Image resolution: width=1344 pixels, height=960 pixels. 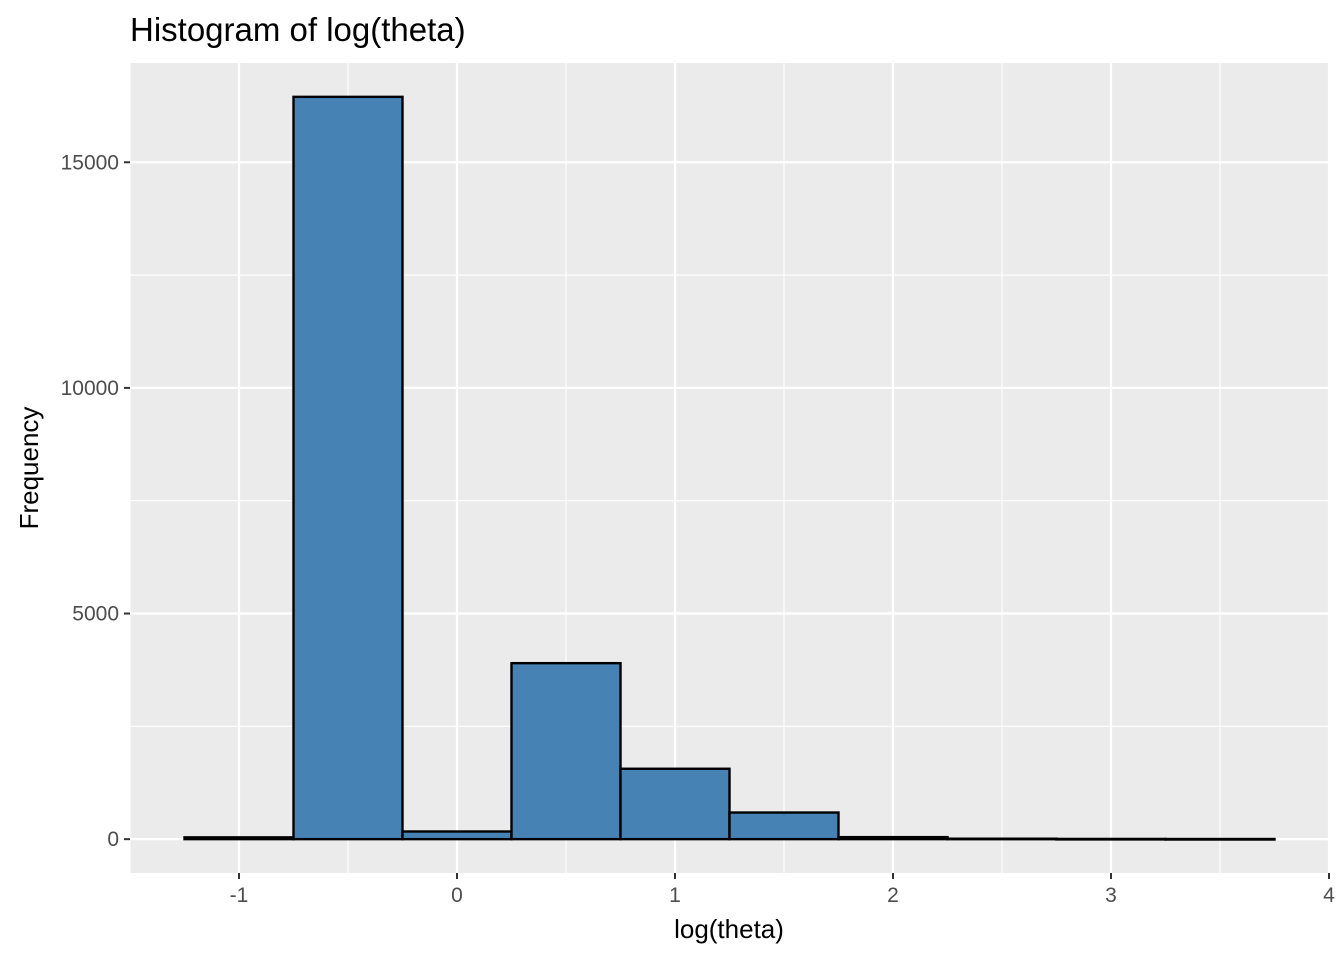 What do you see at coordinates (675, 895) in the screenshot?
I see `x-tick-label: 1` at bounding box center [675, 895].